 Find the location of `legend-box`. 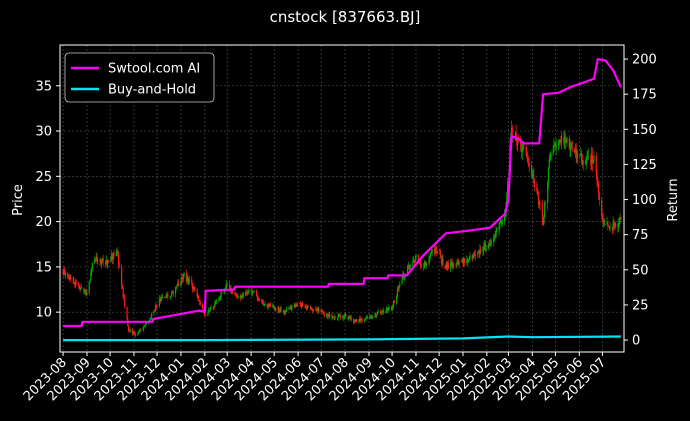

legend-box is located at coordinates (139, 77).